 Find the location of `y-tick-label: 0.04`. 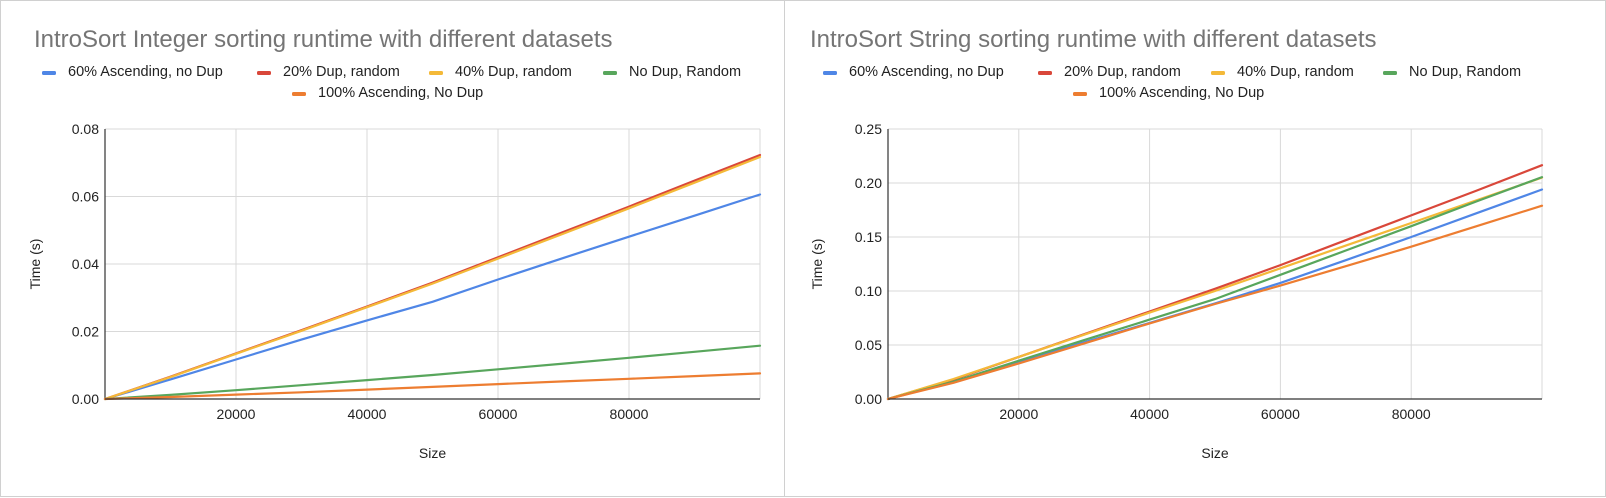

y-tick-label: 0.04 is located at coordinates (85, 264).